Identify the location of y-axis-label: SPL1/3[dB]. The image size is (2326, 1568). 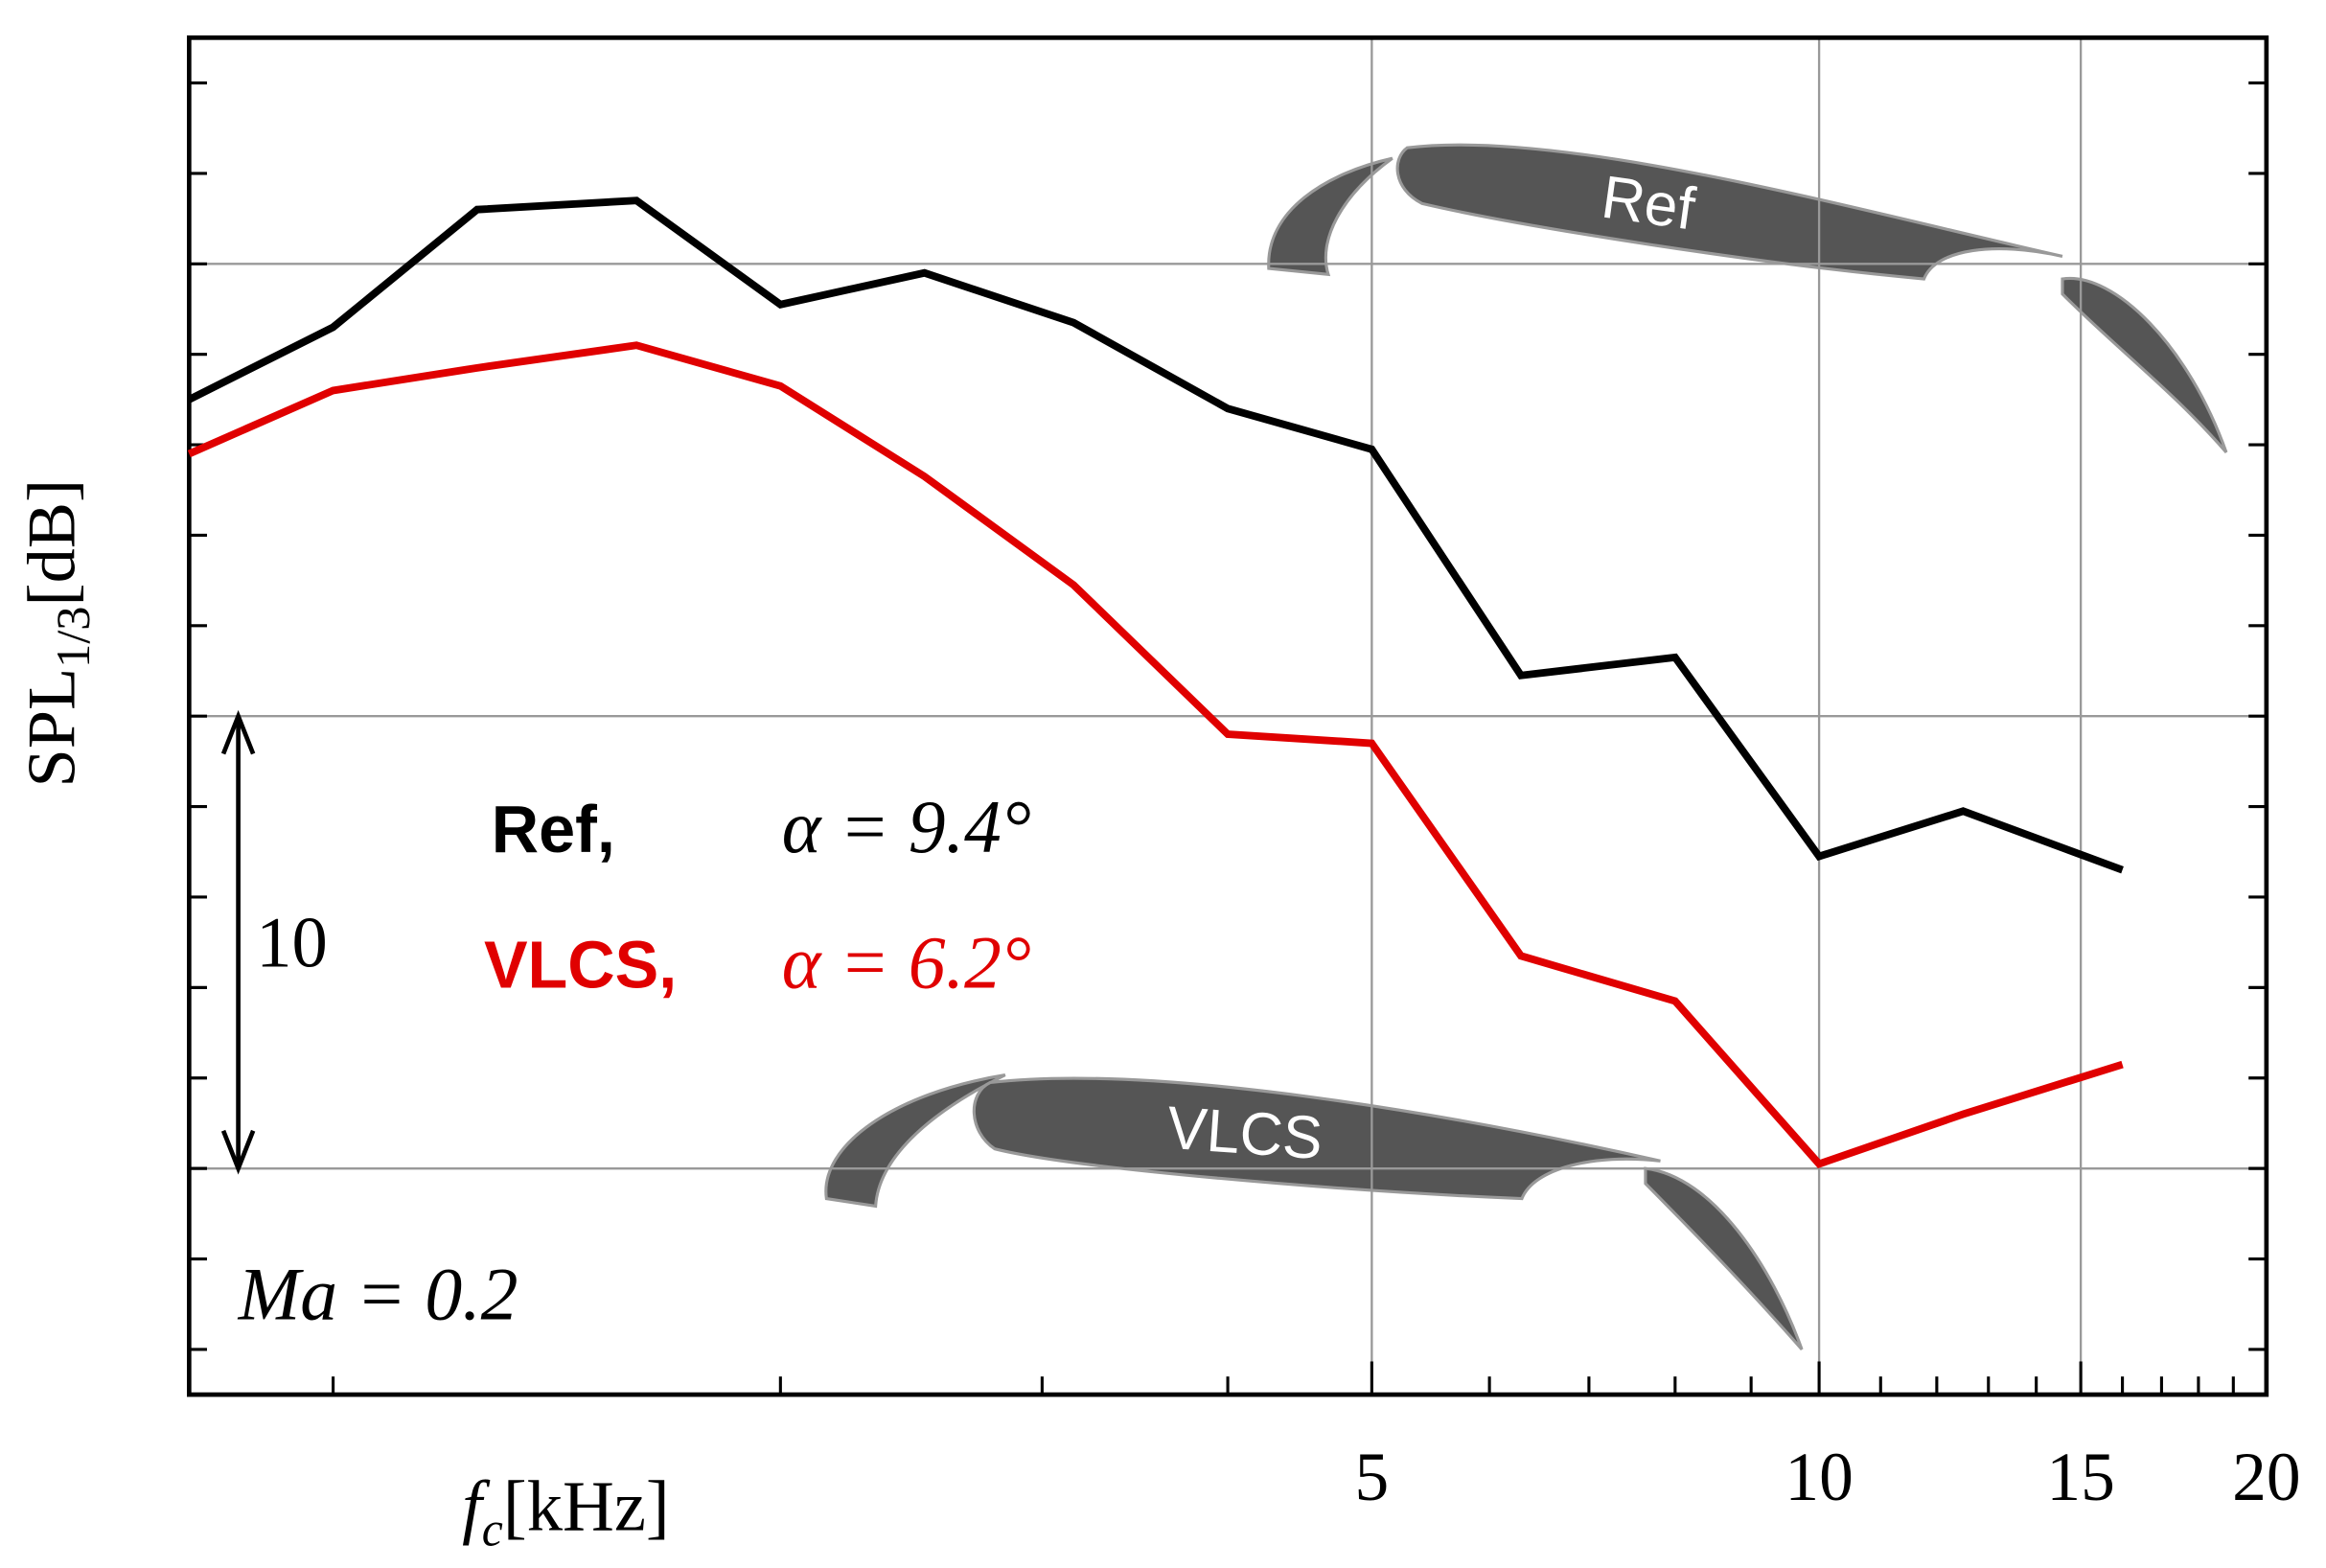
(56, 633).